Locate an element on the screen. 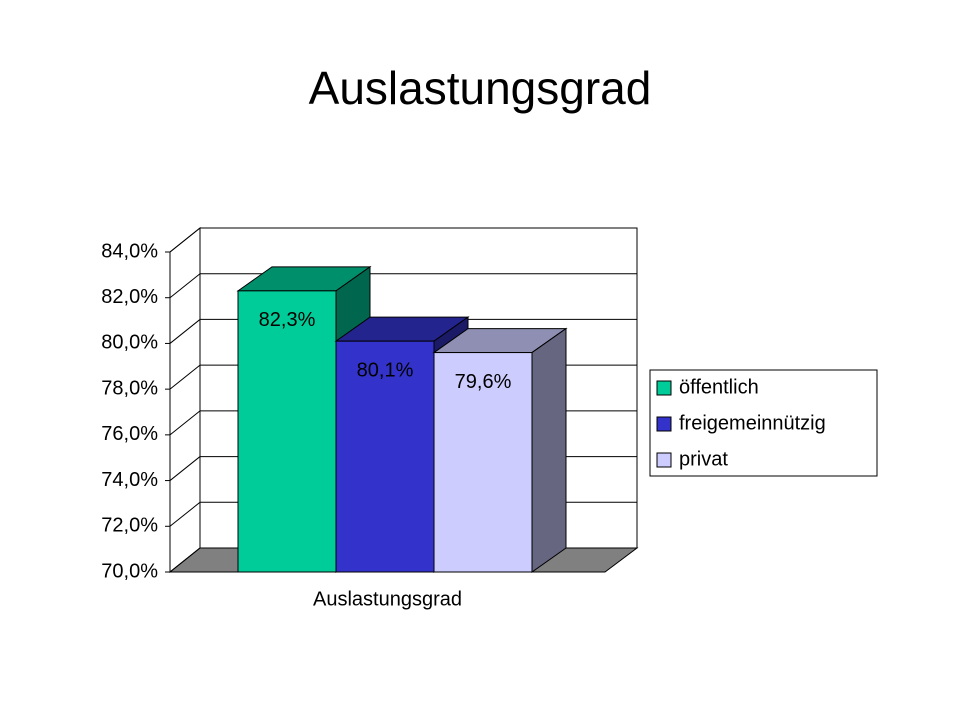 This screenshot has height=720, width=960. legend-label: öffentlich is located at coordinates (719, 387).